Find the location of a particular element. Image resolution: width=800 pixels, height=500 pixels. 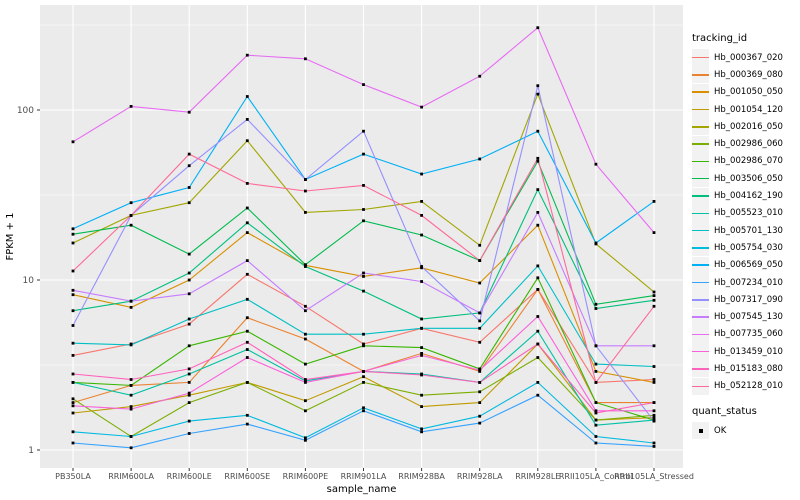

legend-label: Hb_013459_010 is located at coordinates (748, 351).